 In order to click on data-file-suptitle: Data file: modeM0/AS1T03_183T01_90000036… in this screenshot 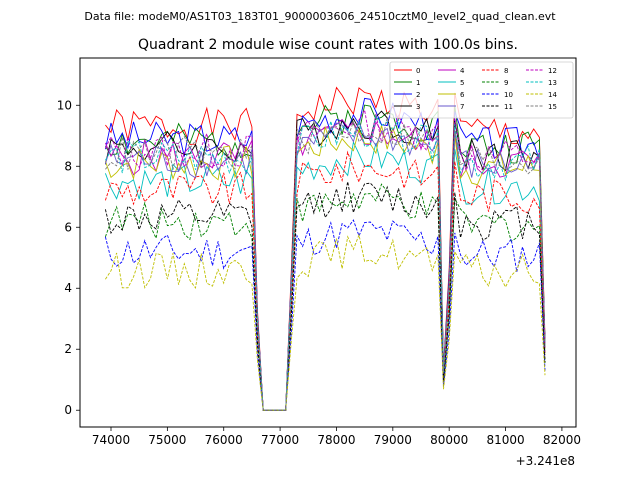, I will do `click(320, 16)`.